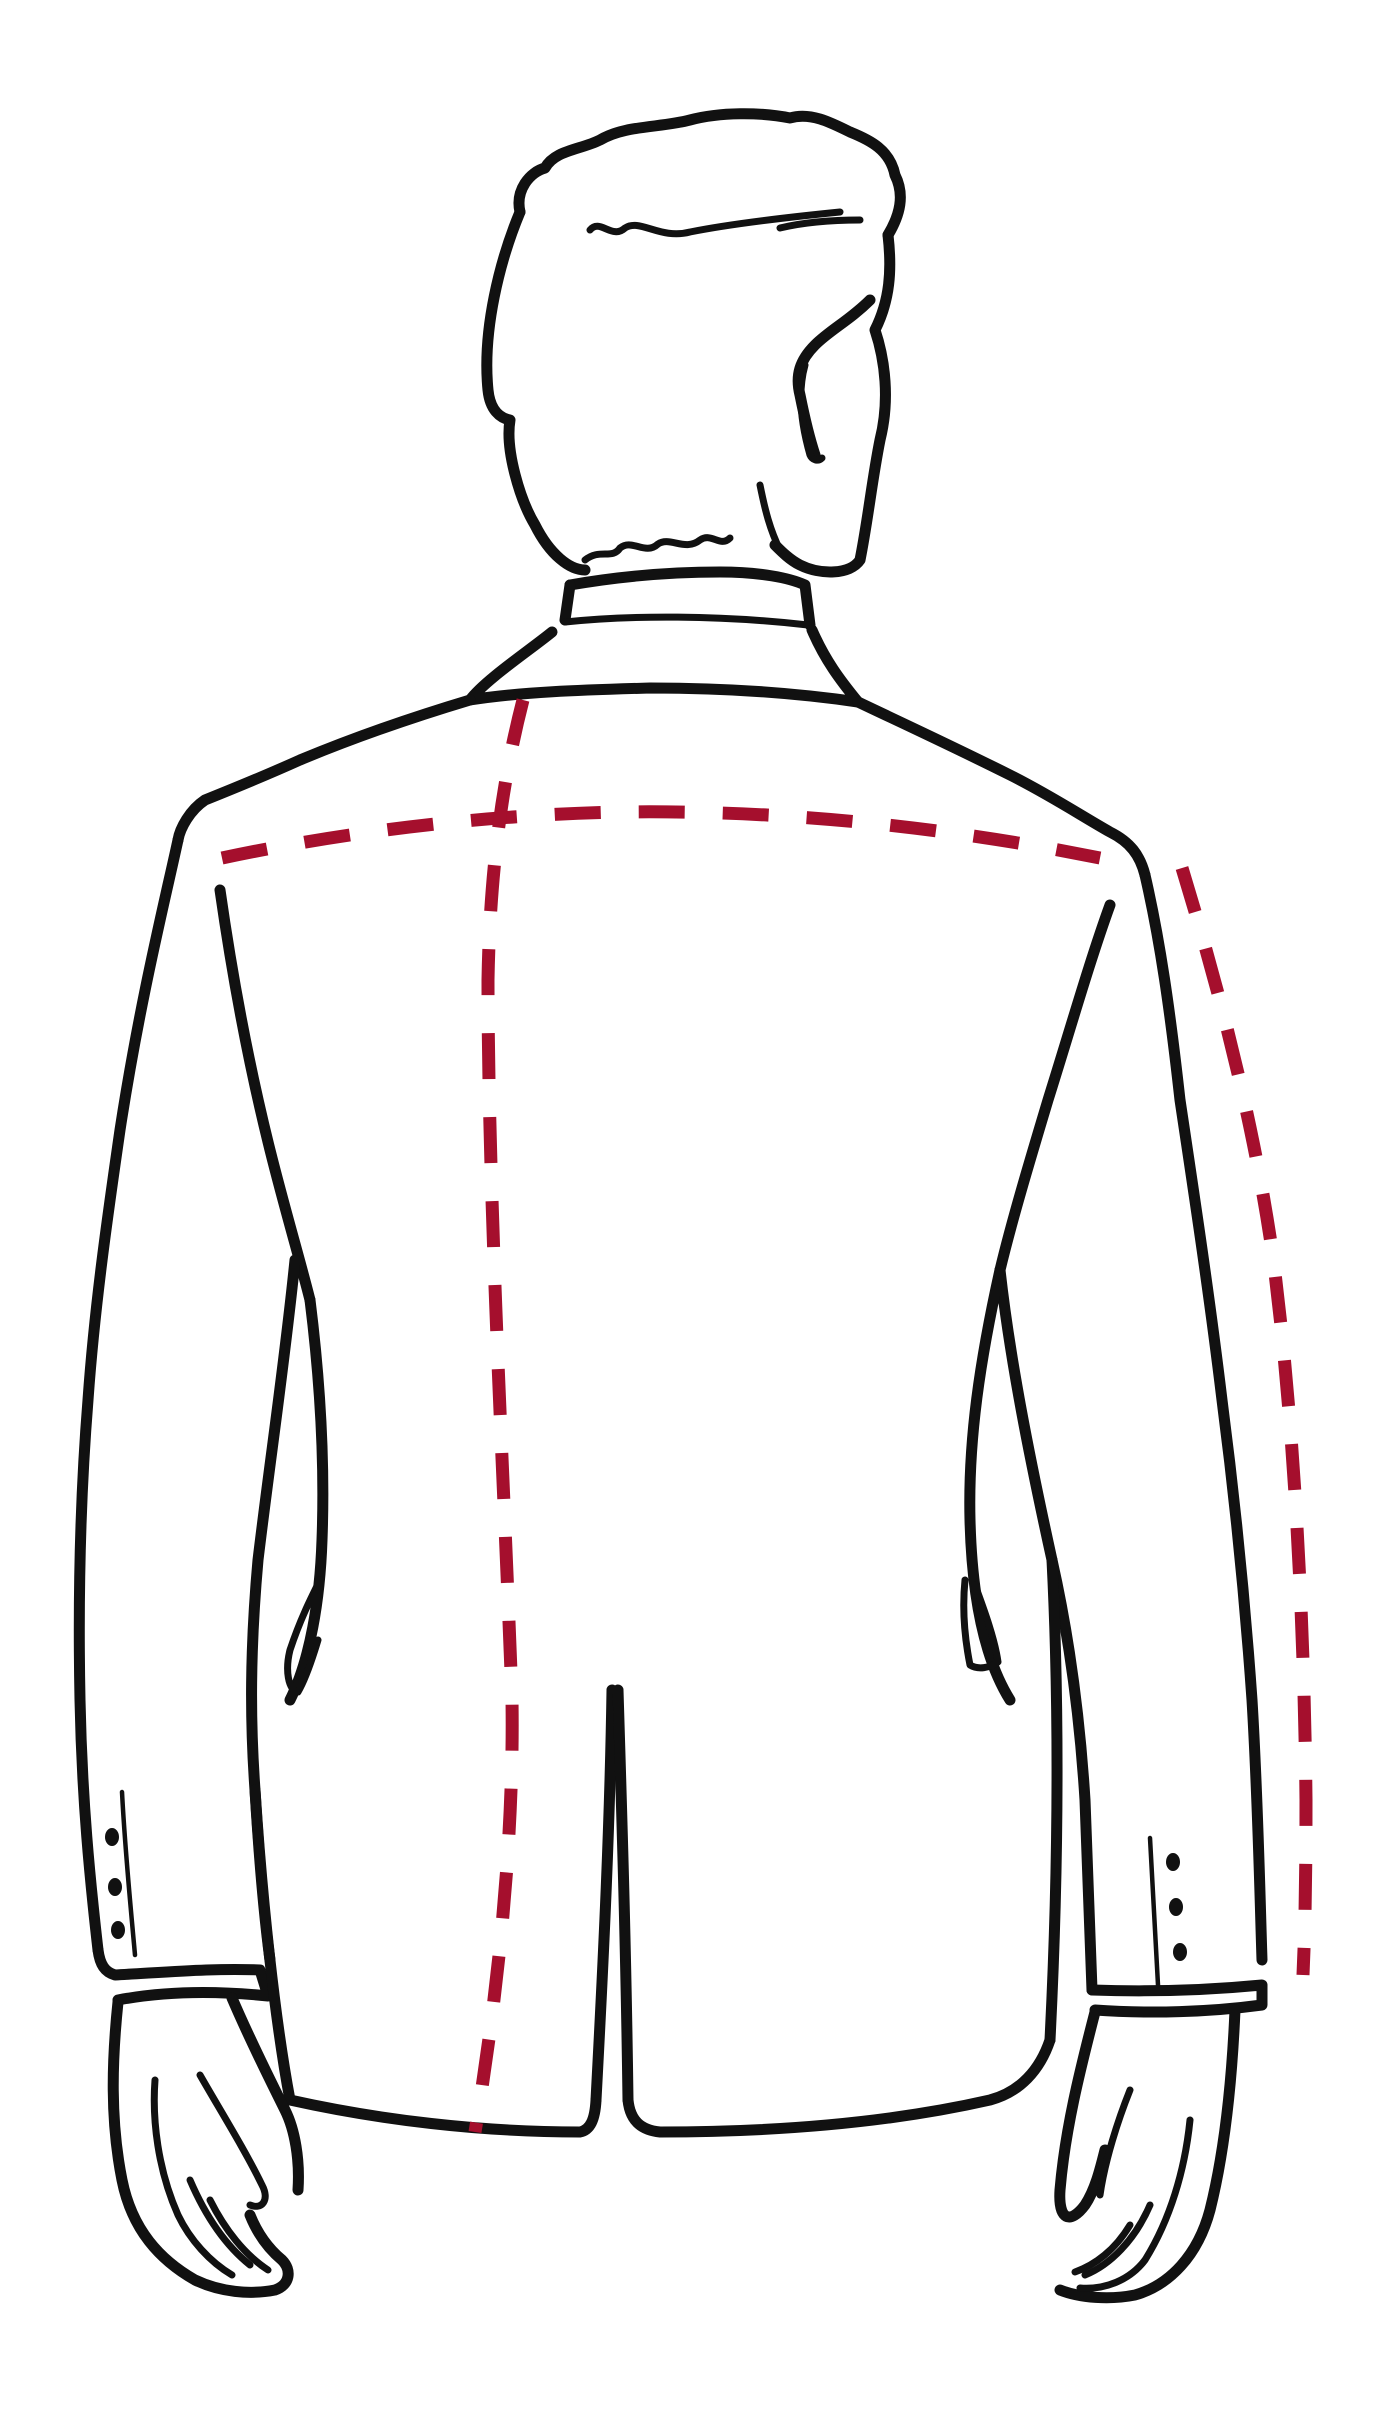 This screenshot has height=2410, width=1390. I want to click on left-hand-outline, so click(200, 2147).